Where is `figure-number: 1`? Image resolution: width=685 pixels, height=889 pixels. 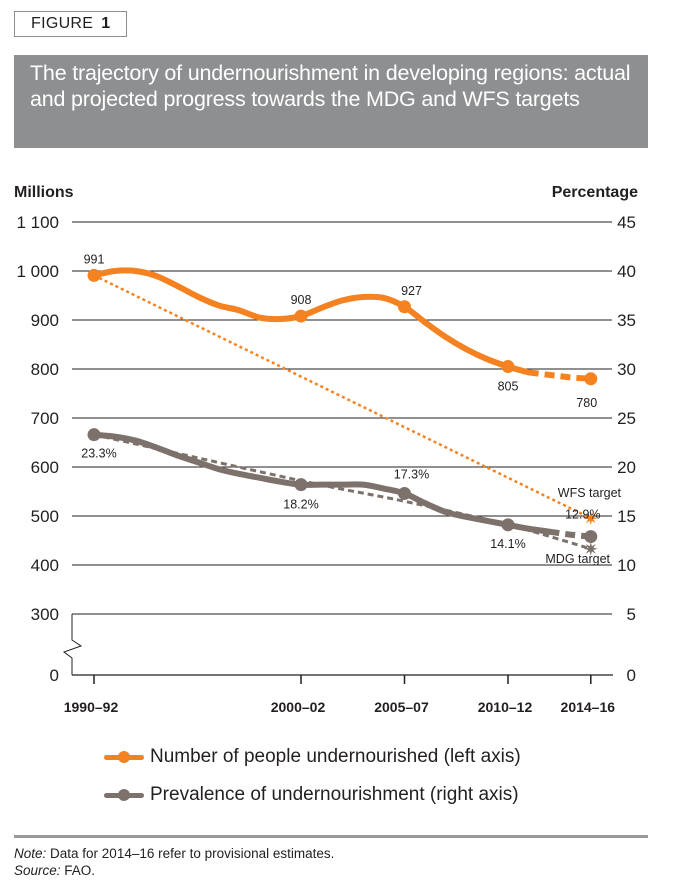 figure-number: 1 is located at coordinates (106, 23).